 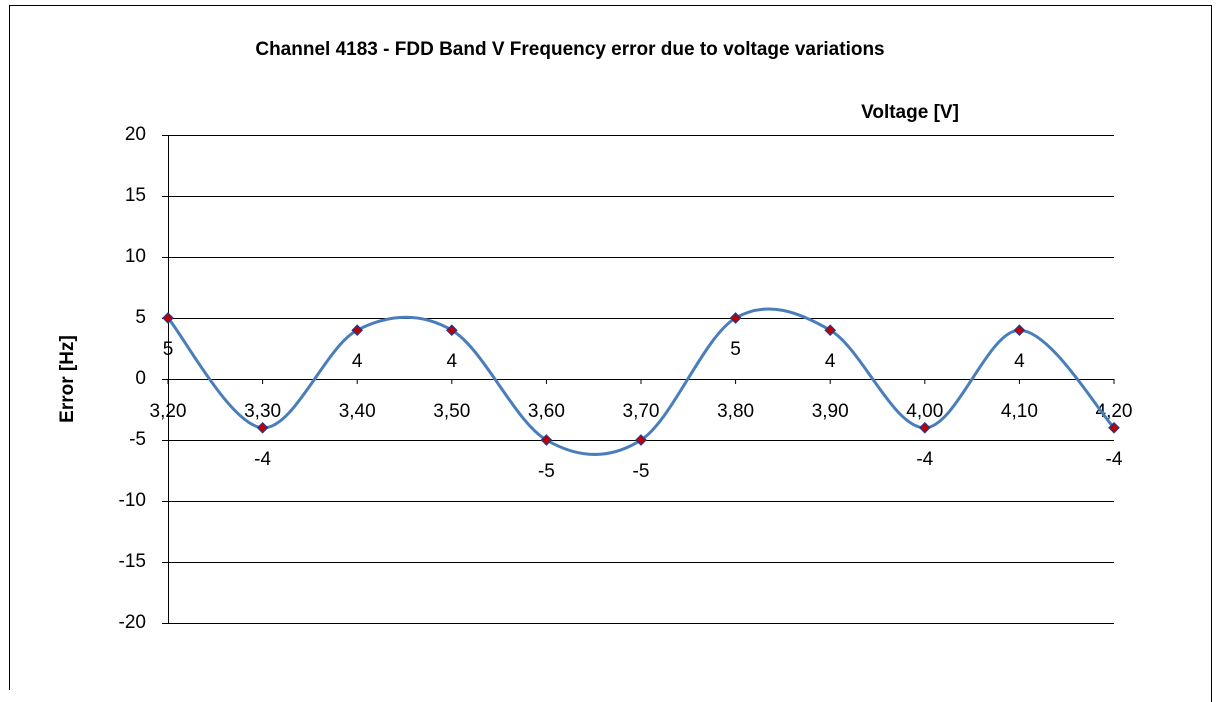 I want to click on x-tick-label: 3,80, so click(x=735, y=411).